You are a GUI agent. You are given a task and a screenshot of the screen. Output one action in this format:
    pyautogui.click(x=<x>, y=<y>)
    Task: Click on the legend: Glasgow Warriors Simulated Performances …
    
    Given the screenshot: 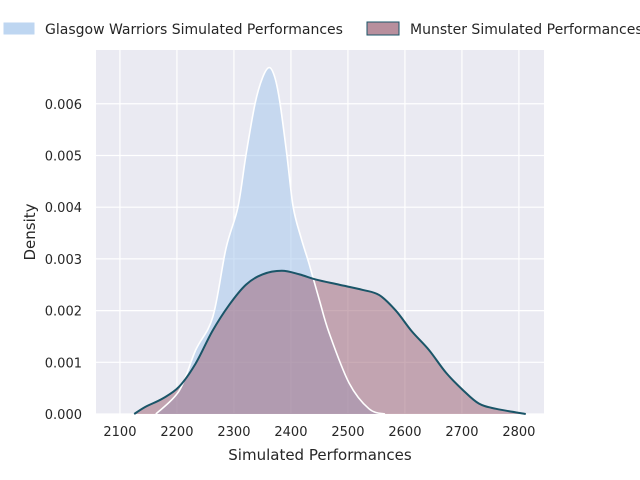 What is the action you would take?
    pyautogui.click(x=321, y=29)
    